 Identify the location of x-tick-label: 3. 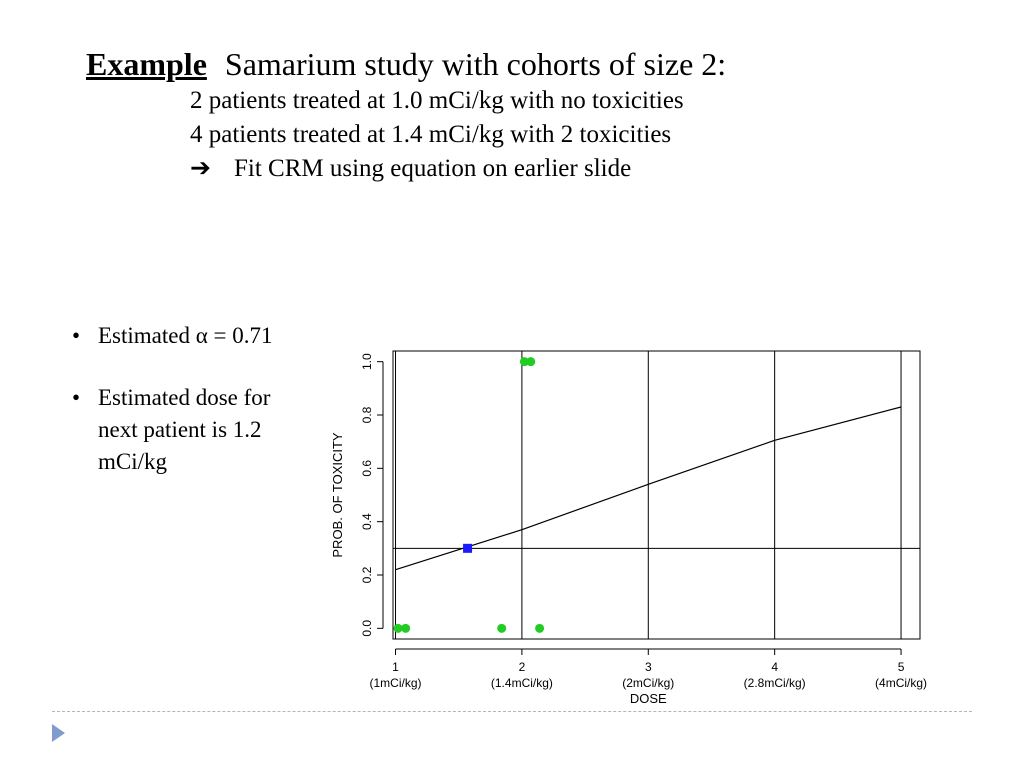
(648, 667).